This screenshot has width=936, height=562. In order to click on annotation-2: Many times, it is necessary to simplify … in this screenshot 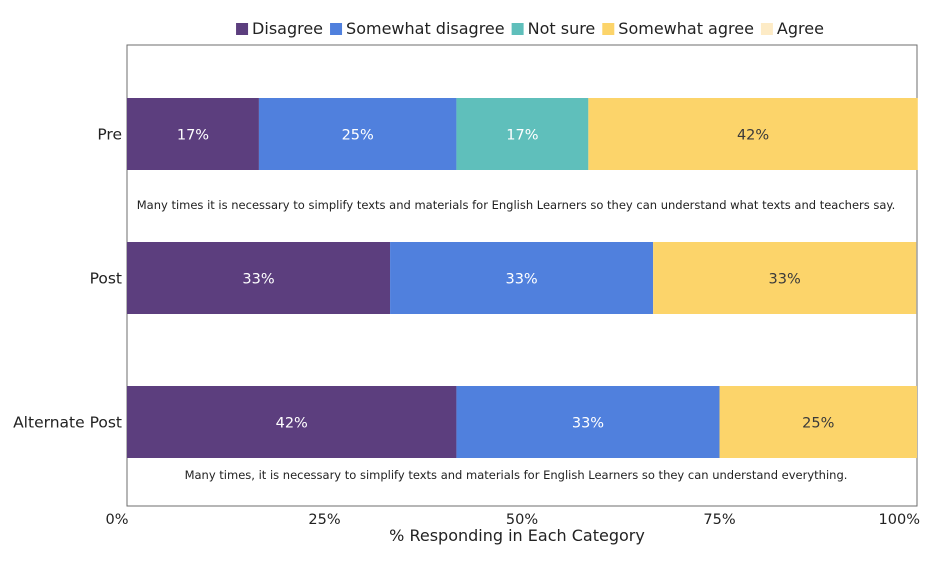, I will do `click(516, 475)`.